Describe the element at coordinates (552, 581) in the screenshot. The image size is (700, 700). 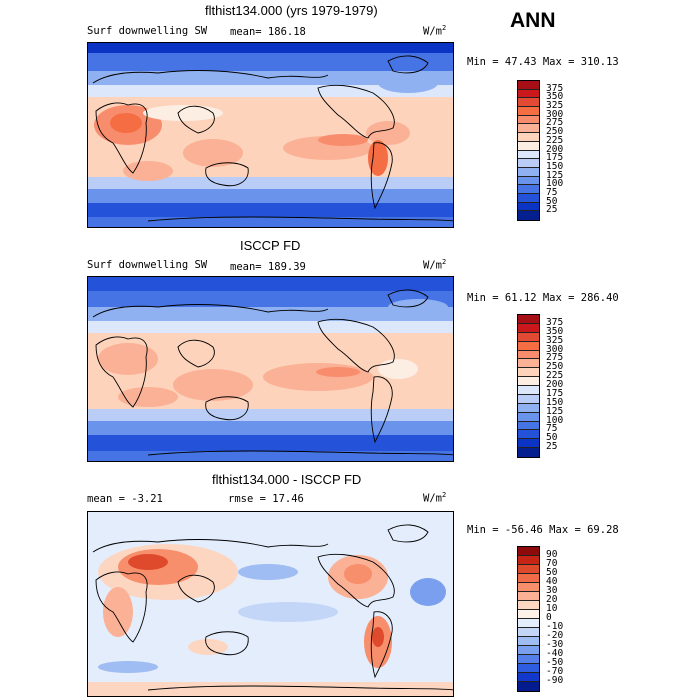
I see `colorbar-tick-label: 40` at that location.